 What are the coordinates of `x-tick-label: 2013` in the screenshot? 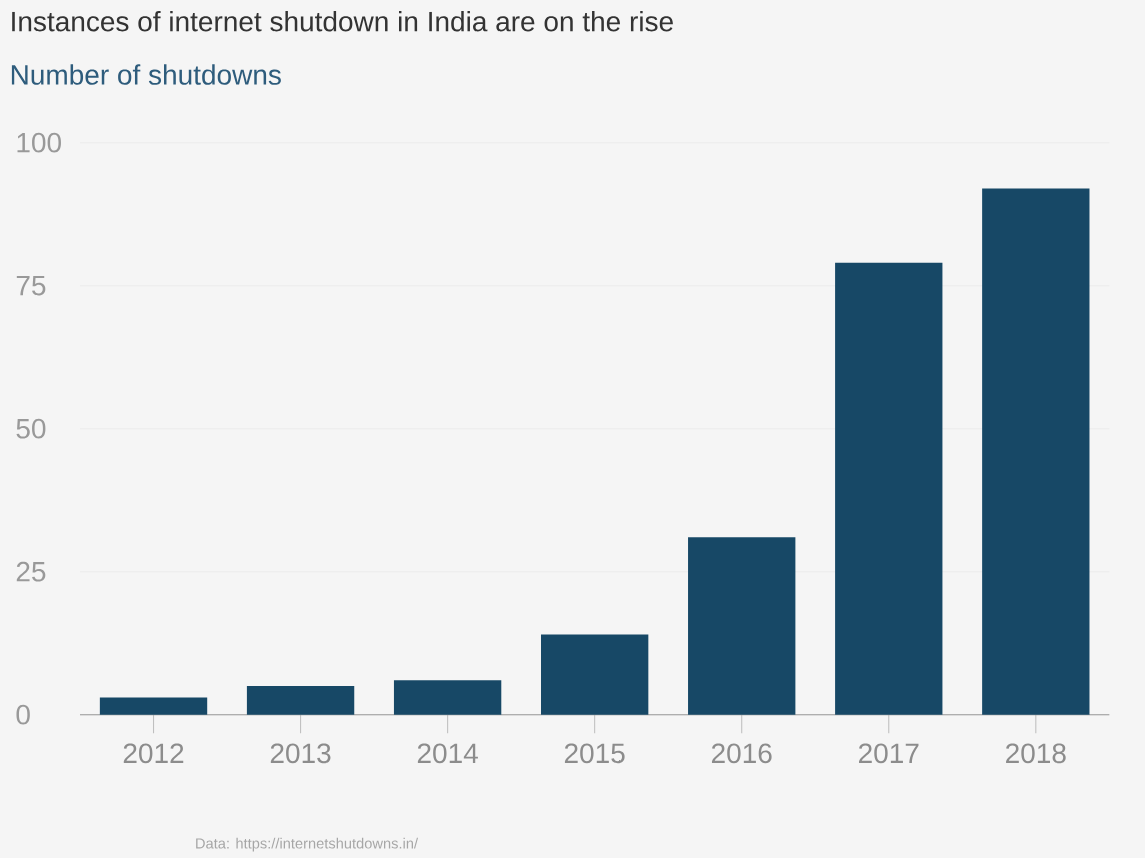 It's located at (300, 753).